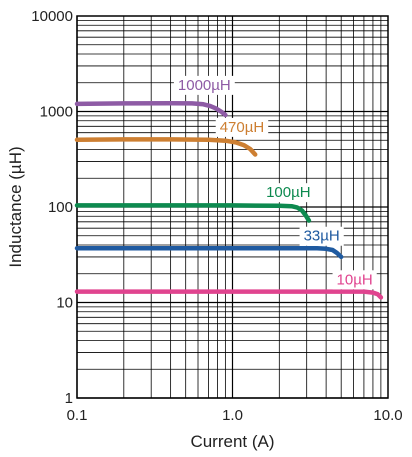  I want to click on x-tick-label: 0.1, so click(77, 415).